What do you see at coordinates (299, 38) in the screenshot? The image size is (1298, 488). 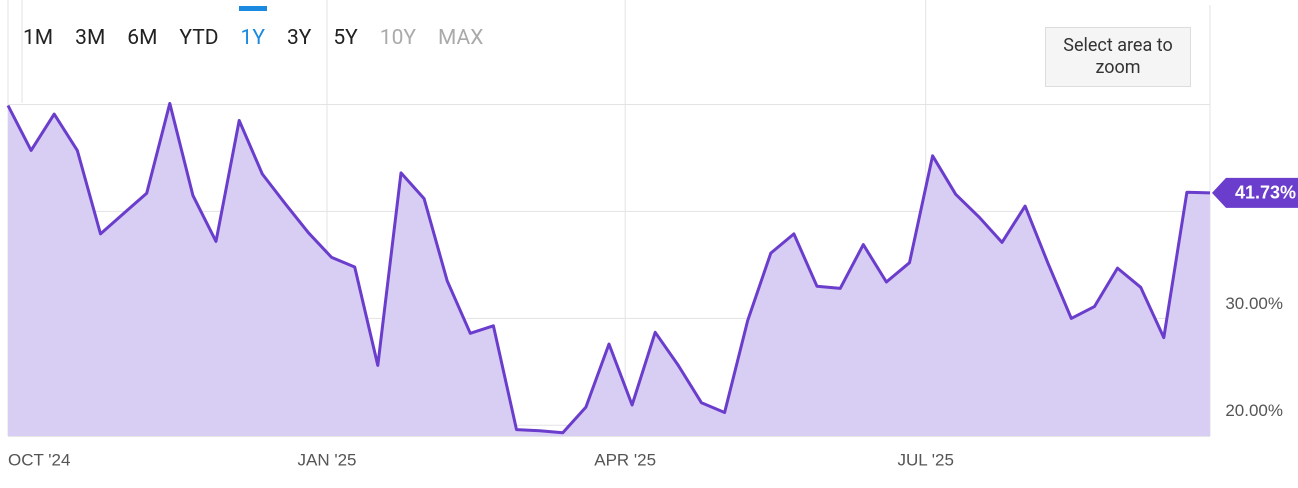 I see `range-button: 3Y` at bounding box center [299, 38].